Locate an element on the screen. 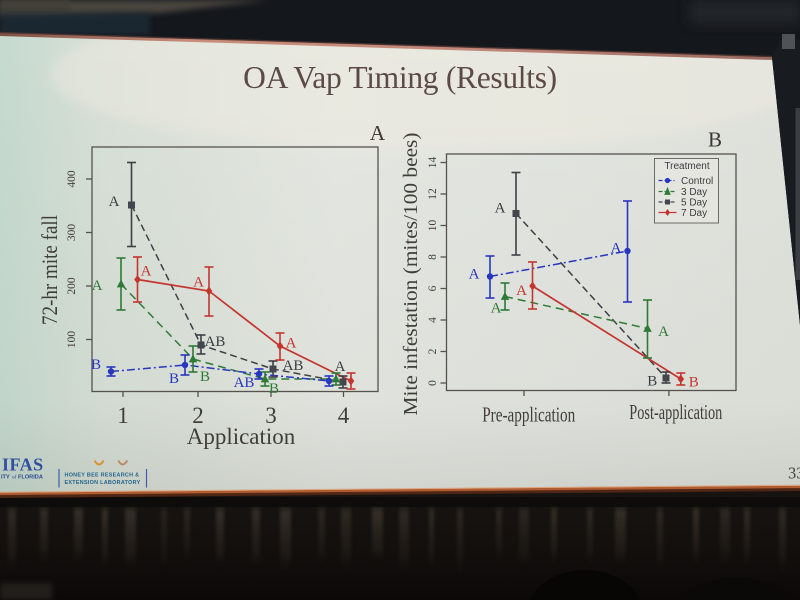  svg-text: 6 is located at coordinates (433, 288).